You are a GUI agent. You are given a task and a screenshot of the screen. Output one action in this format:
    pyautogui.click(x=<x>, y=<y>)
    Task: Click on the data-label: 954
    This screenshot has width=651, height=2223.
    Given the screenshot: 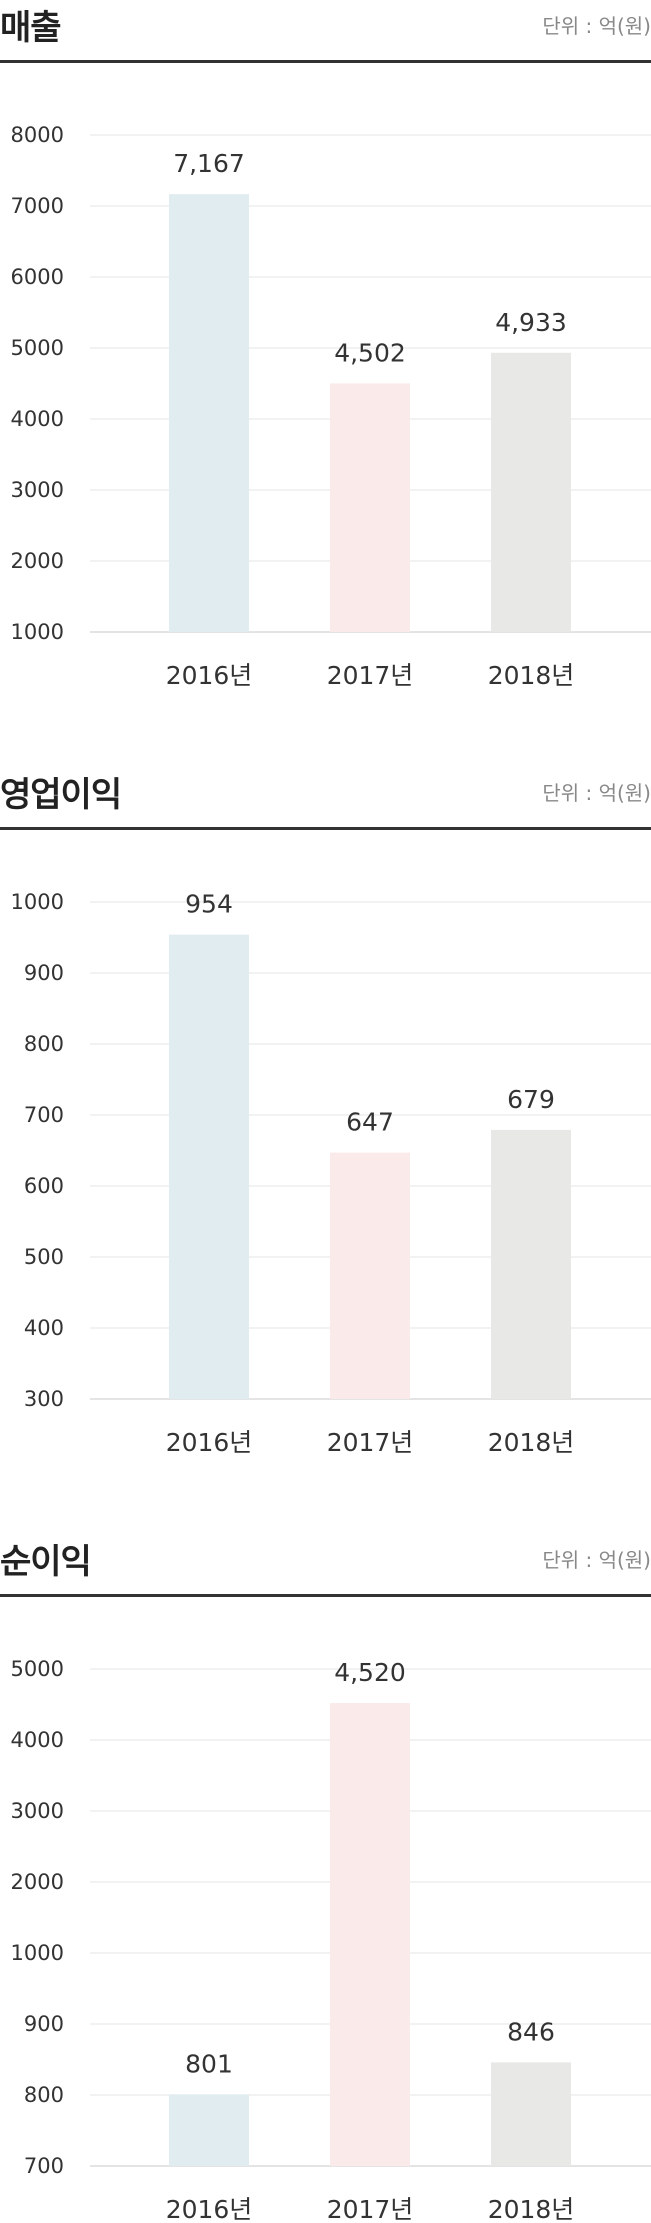 What is the action you would take?
    pyautogui.click(x=209, y=904)
    